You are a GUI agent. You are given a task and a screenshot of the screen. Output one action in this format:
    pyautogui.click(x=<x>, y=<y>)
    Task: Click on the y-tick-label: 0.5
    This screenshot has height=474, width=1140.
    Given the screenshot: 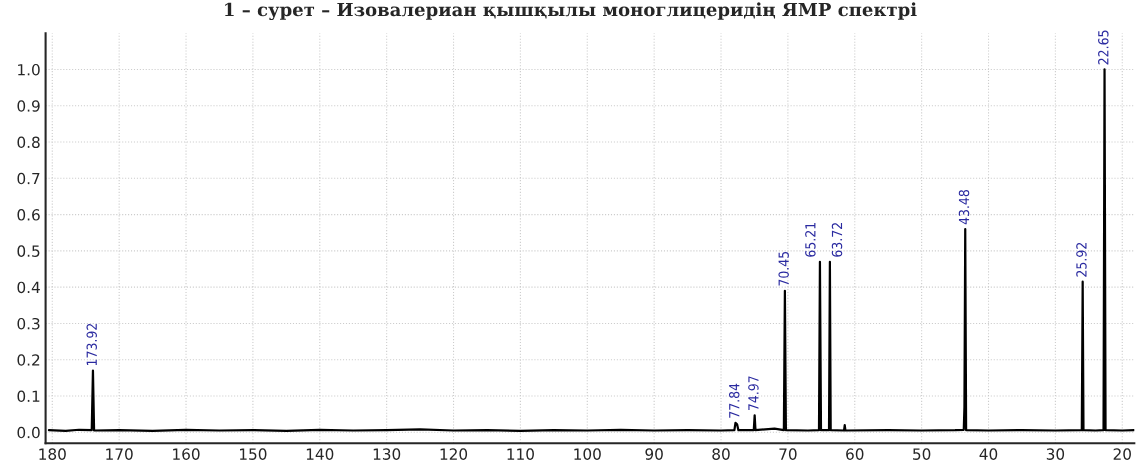 What is the action you would take?
    pyautogui.click(x=28, y=251)
    